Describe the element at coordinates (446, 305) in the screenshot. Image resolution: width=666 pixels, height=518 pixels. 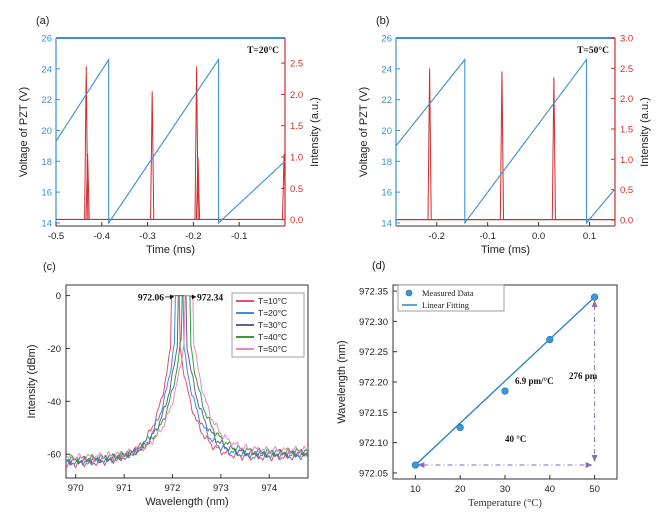
I see `legend-label: Linear Fitting` at that location.